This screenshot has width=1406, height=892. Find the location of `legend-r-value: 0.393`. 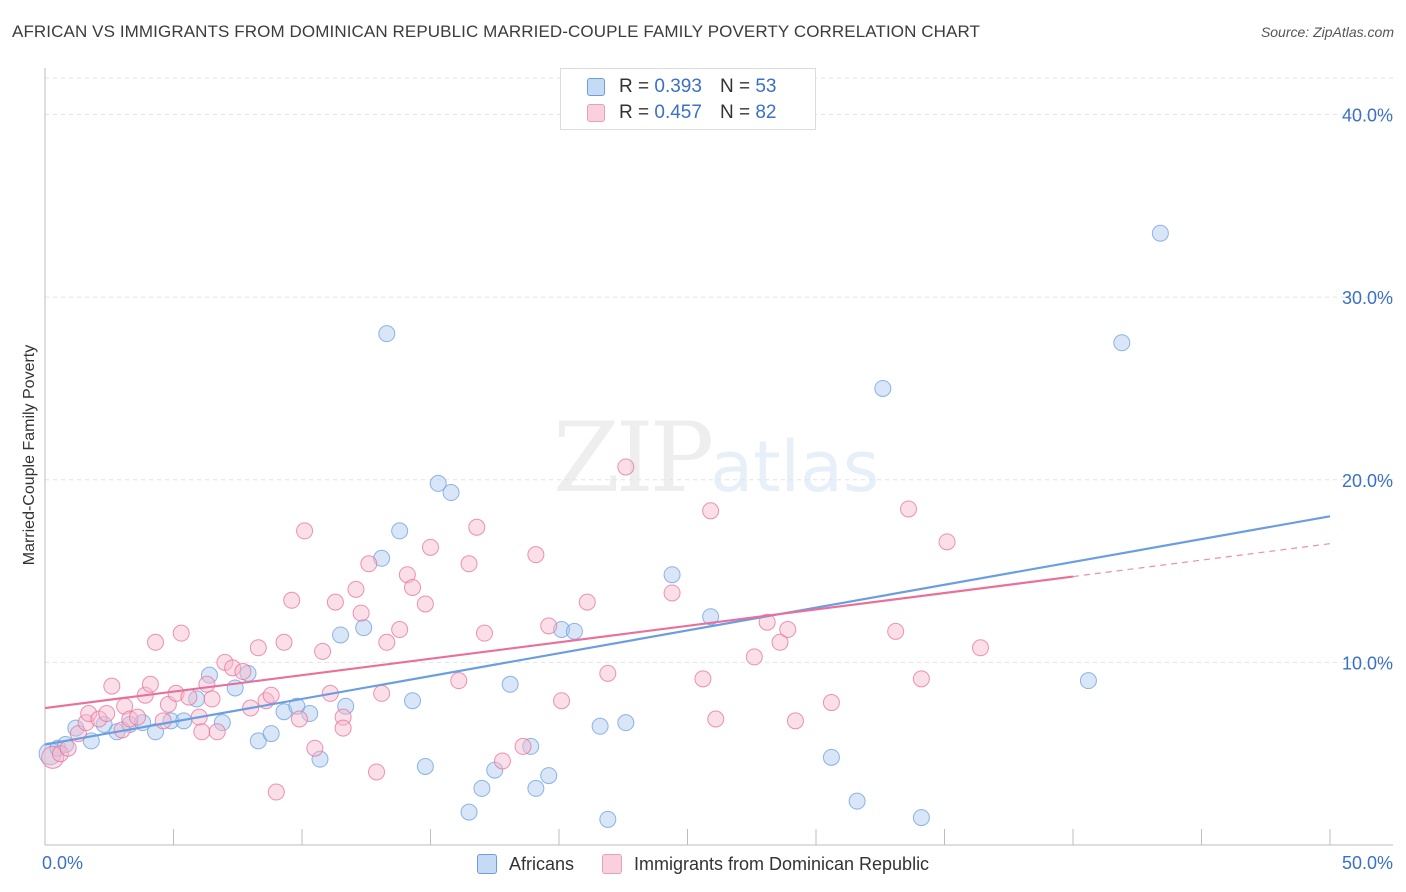

legend-r-value: 0.393 is located at coordinates (678, 86).